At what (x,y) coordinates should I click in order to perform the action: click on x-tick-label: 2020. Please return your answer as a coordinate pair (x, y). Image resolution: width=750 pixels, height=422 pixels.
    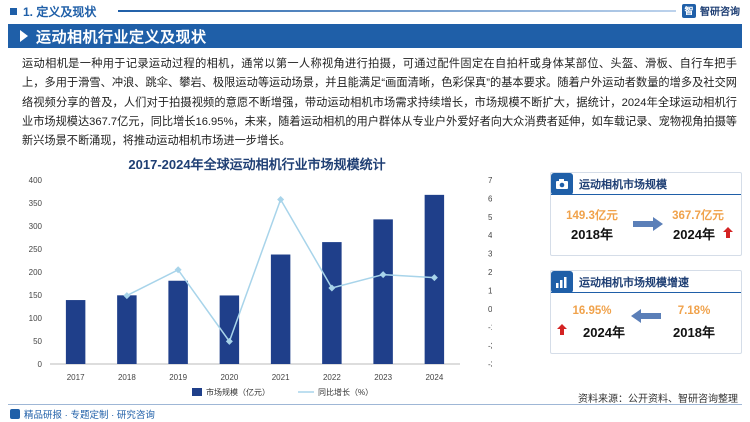
    Looking at the image, I should click on (229, 377).